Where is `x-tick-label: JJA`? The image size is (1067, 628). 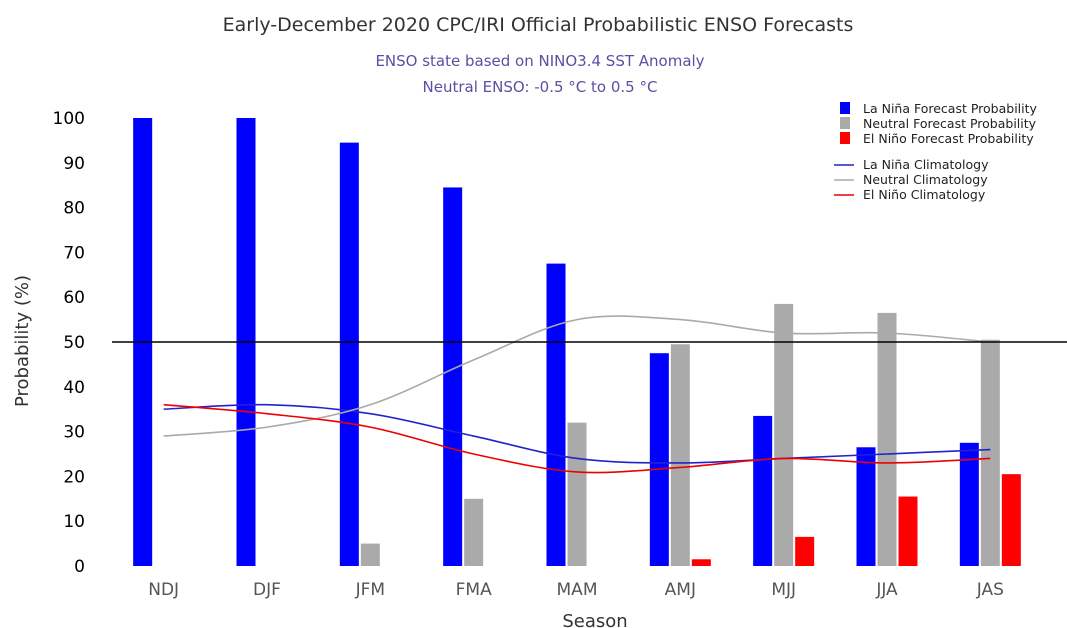
x-tick-label: JJA is located at coordinates (886, 590).